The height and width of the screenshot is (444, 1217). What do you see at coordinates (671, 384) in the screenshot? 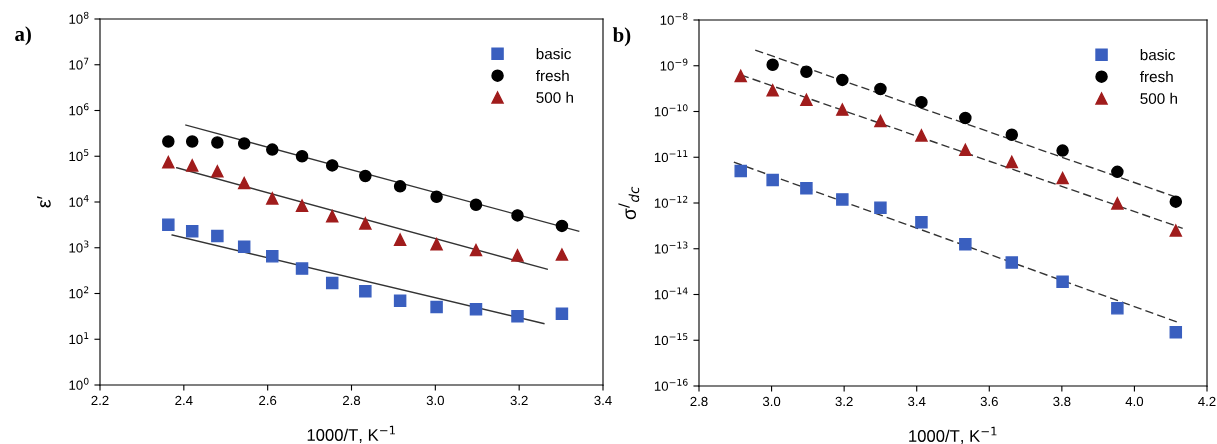
I see `y-tick-label: 10$^{−16}$` at bounding box center [671, 384].